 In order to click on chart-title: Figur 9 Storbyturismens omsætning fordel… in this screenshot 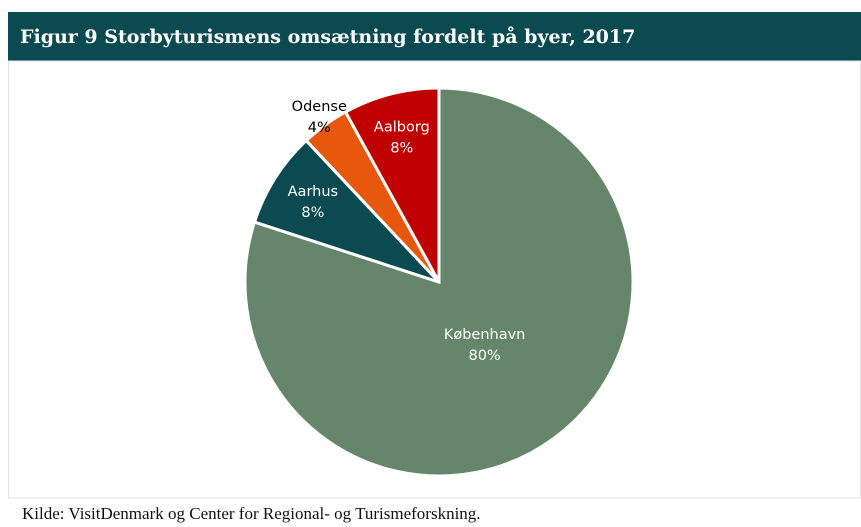, I will do `click(327, 36)`.